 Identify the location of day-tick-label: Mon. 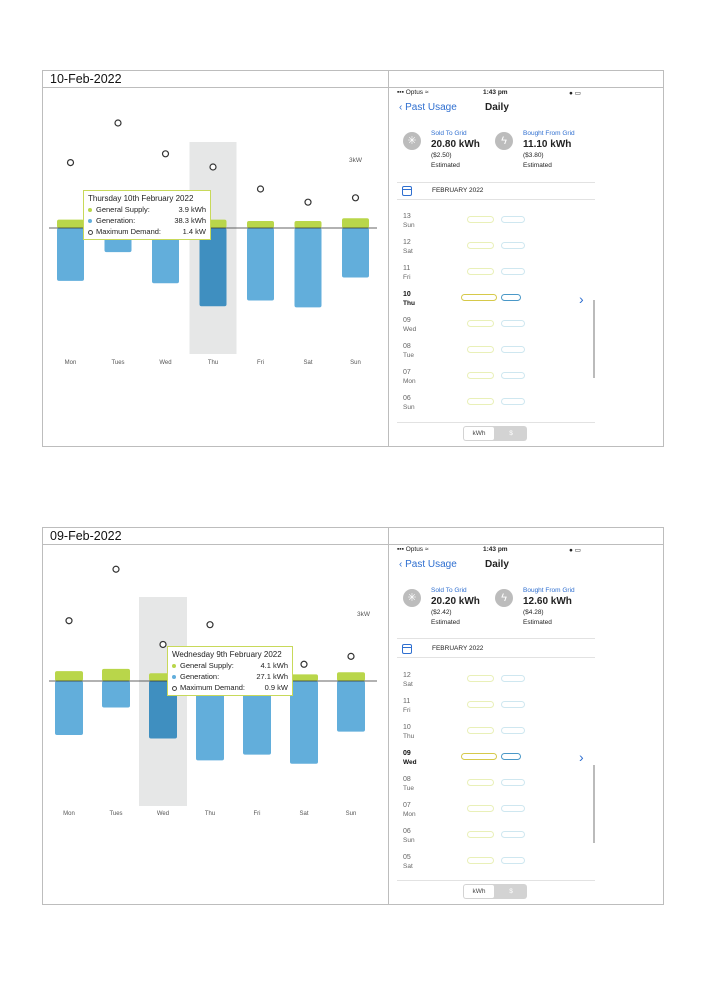
(71, 363).